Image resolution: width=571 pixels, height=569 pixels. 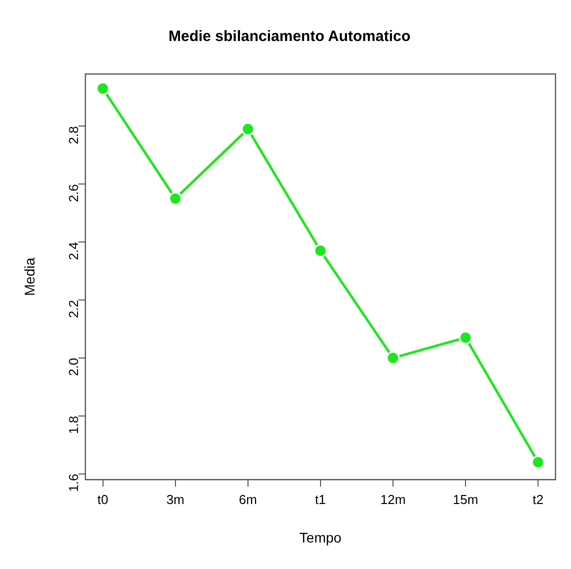 What do you see at coordinates (393, 499) in the screenshot?
I see `x-tick-label: 12m` at bounding box center [393, 499].